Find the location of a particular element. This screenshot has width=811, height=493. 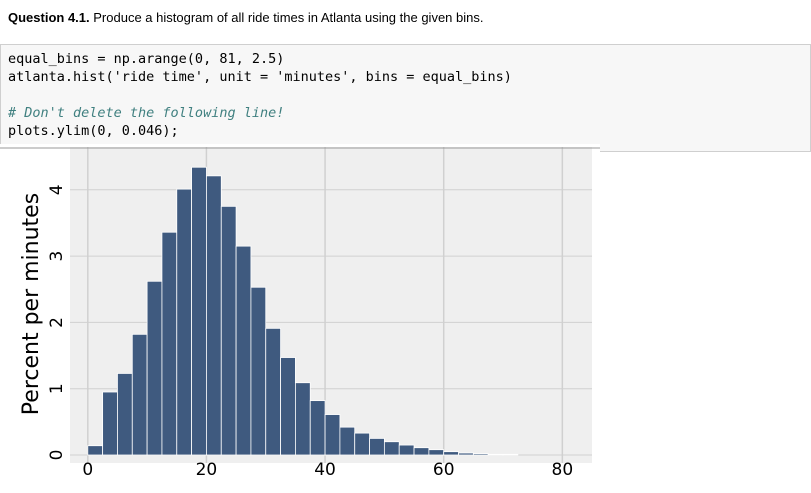

code-line: equal_bins = np.arange(0, 81, 2.5) is located at coordinates (146, 59).